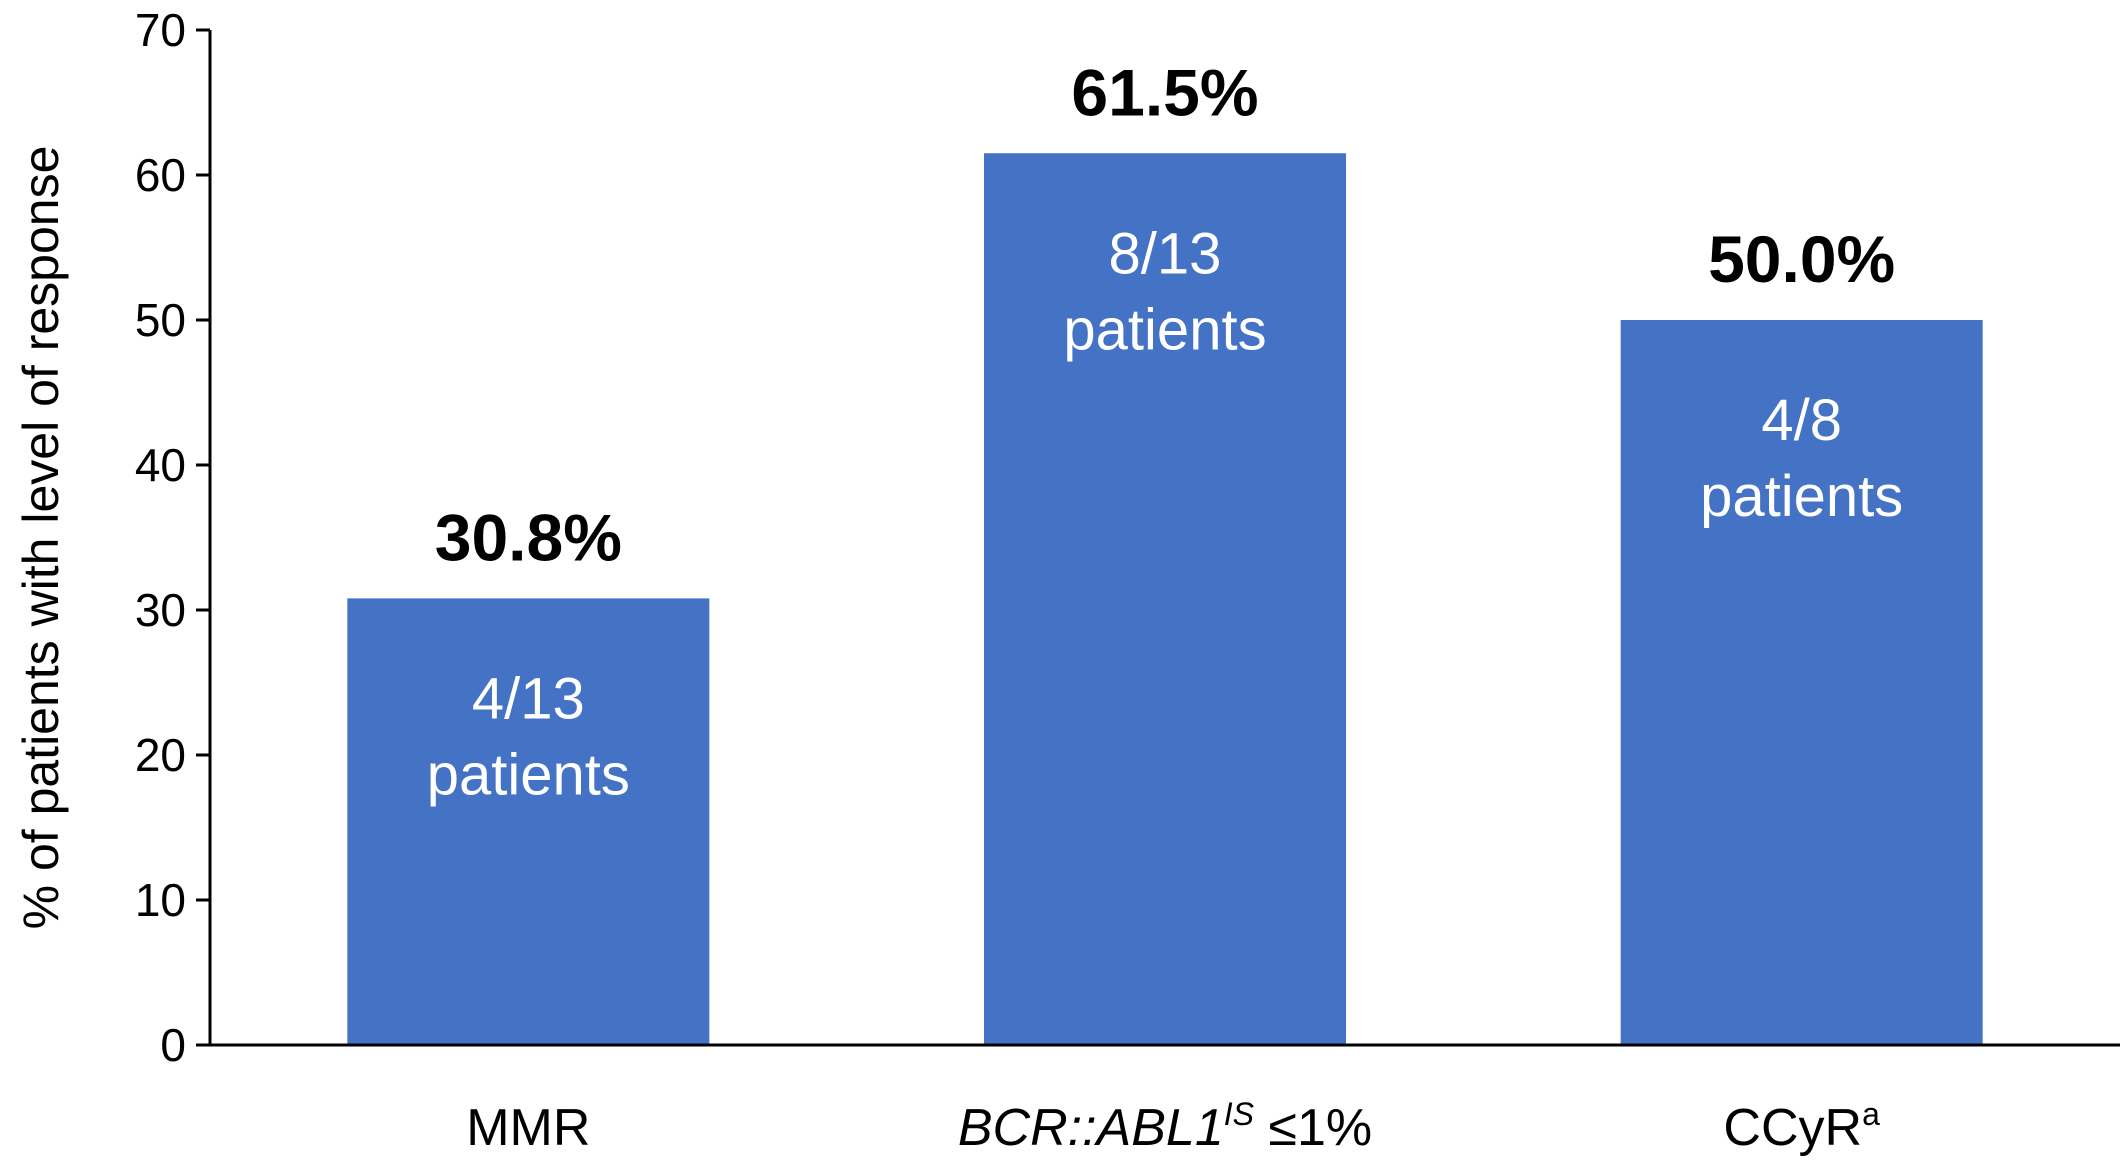 This screenshot has height=1166, width=2128. What do you see at coordinates (160, 175) in the screenshot?
I see `y-tick-label: 60` at bounding box center [160, 175].